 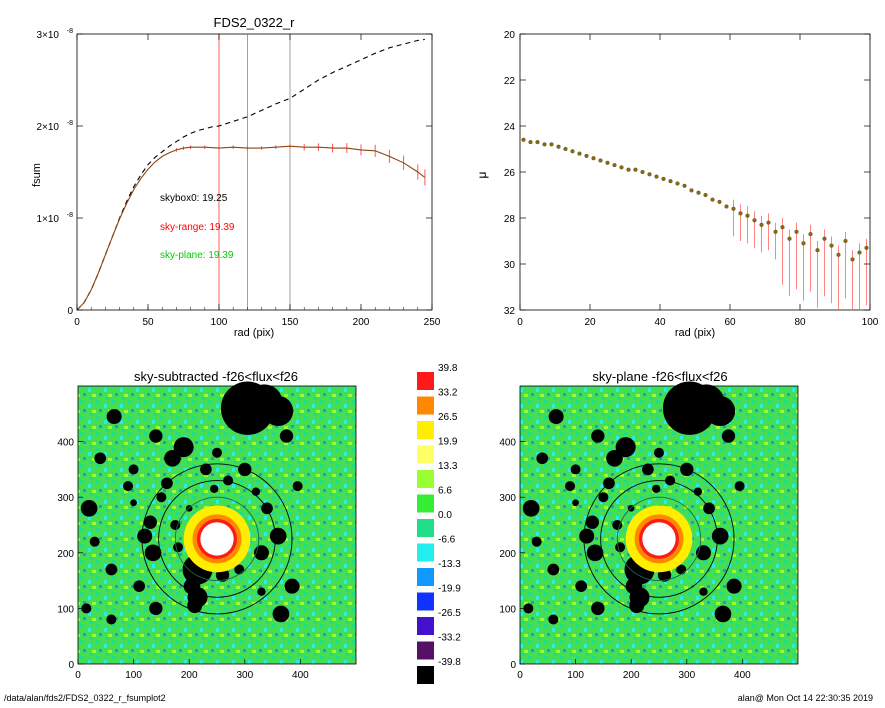 What do you see at coordinates (510, 81) in the screenshot?
I see `y-tick-label: 22` at bounding box center [510, 81].